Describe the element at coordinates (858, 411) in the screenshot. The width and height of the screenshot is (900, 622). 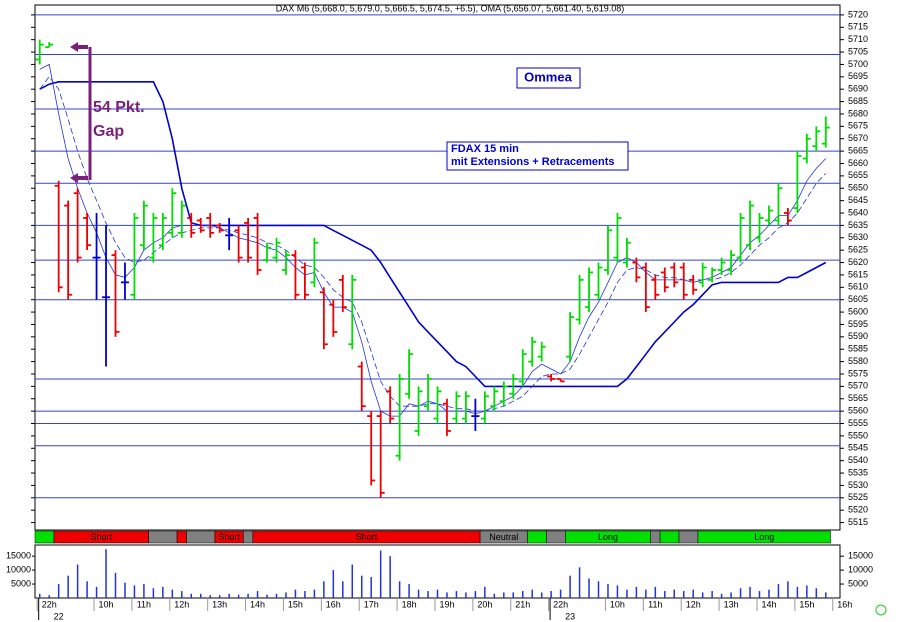
I see `y-tick-label: 5560` at that location.